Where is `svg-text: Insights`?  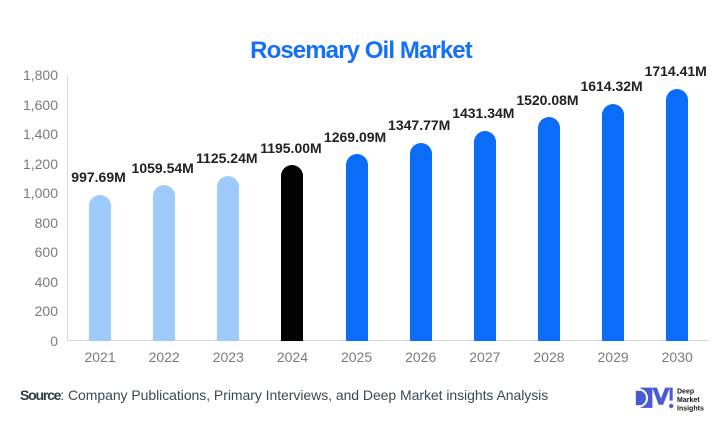 svg-text: Insights is located at coordinates (690, 409).